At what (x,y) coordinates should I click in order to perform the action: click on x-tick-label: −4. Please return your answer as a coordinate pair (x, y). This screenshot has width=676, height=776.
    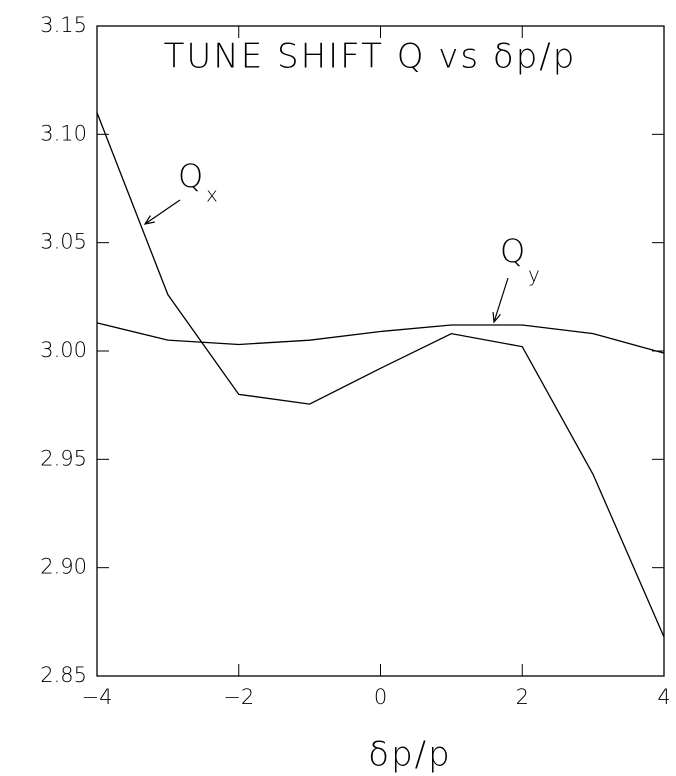
    Looking at the image, I should click on (97, 697).